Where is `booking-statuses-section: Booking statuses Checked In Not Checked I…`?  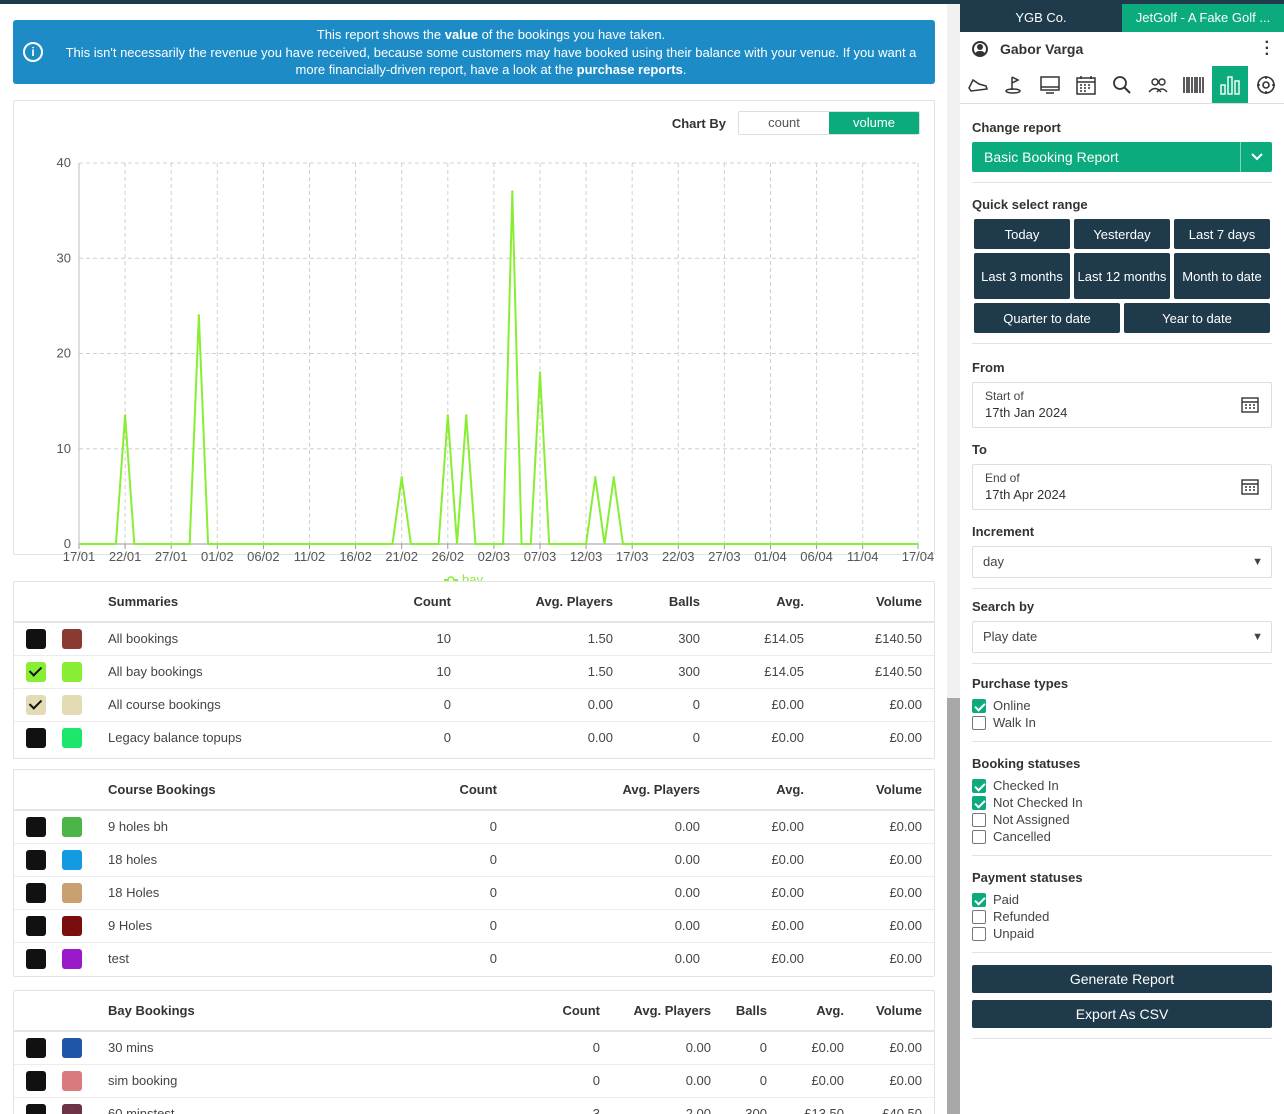
booking-statuses-section: Booking statuses Checked In Not Checked I… is located at coordinates (1122, 800).